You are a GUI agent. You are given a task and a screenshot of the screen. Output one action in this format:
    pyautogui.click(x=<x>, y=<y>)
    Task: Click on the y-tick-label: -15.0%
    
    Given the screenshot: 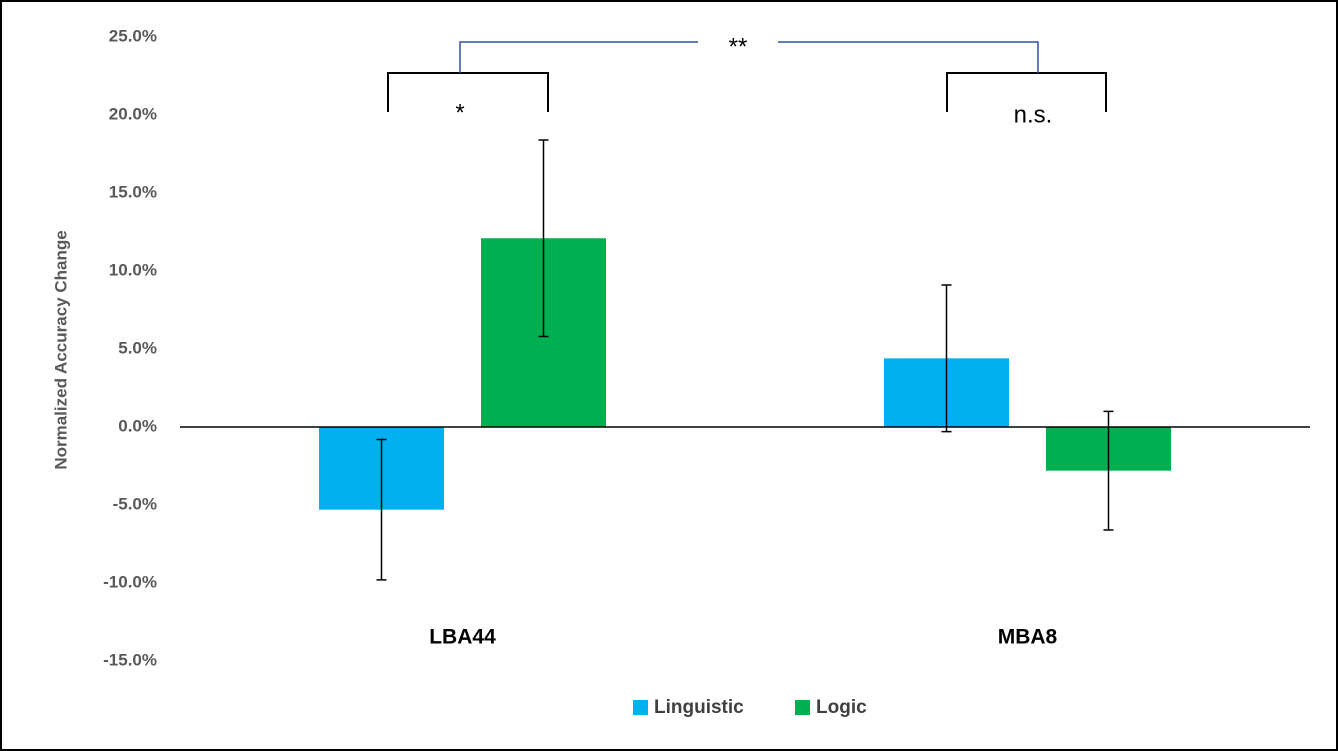 What is the action you would take?
    pyautogui.click(x=130, y=659)
    